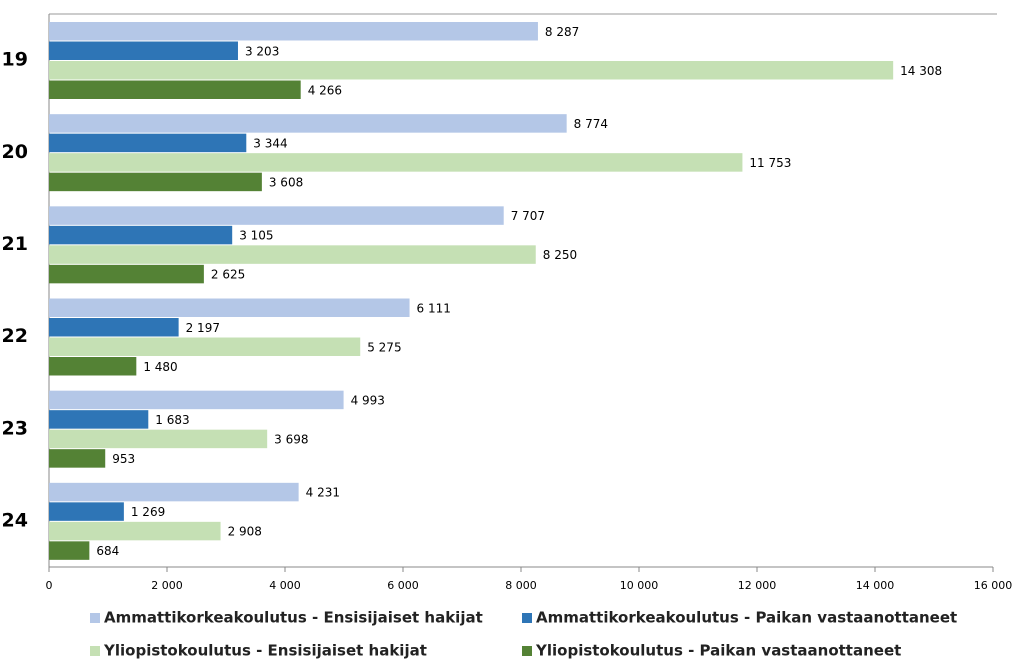 The height and width of the screenshot is (671, 1024). Describe the element at coordinates (875, 585) in the screenshot. I see `x-tick-label: 14 000` at that location.